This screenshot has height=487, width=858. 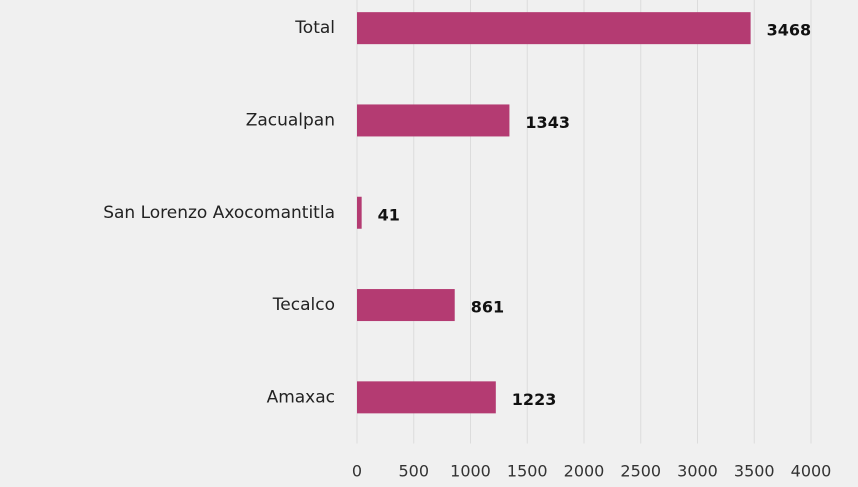 What do you see at coordinates (303, 305) in the screenshot?
I see `y-tick-label: Tecalco` at bounding box center [303, 305].